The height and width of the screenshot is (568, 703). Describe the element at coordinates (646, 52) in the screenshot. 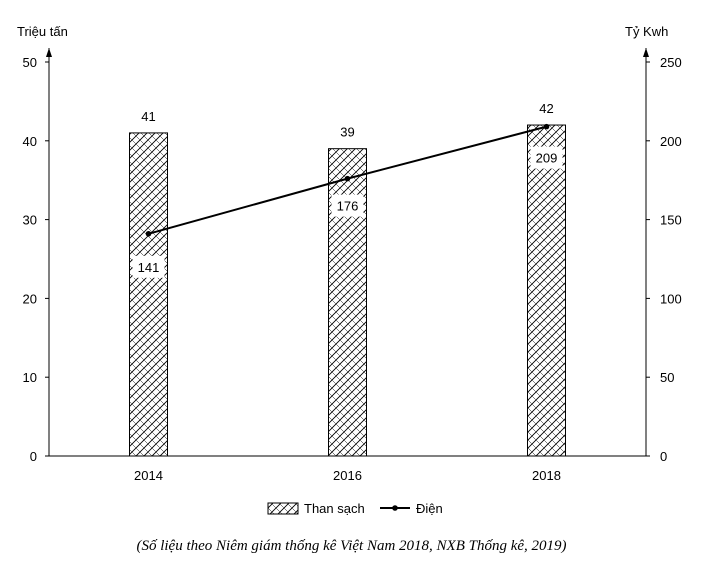

I see `right-axis-arrow` at that location.